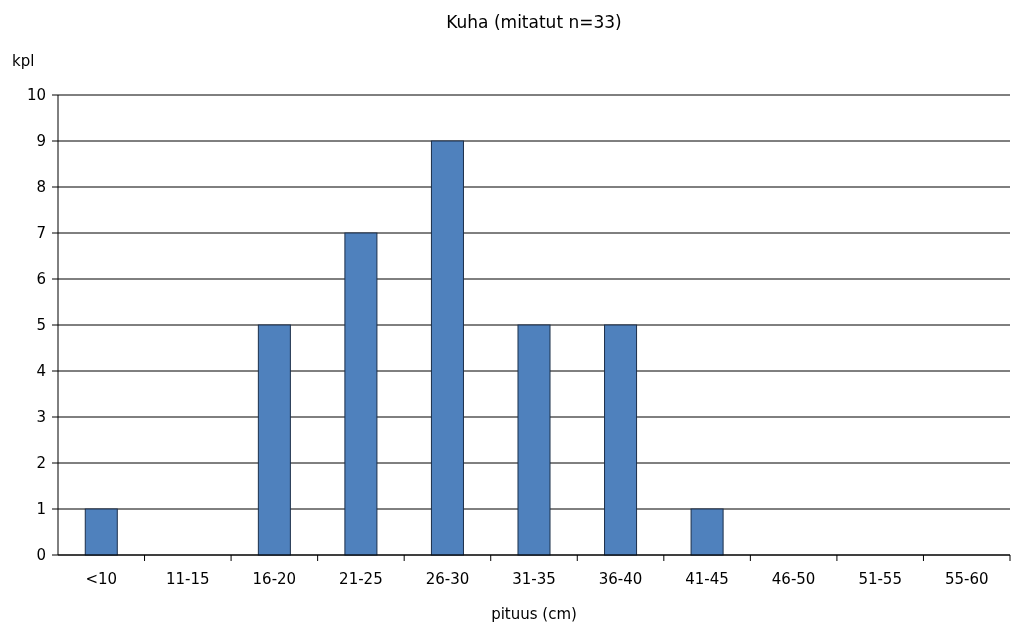 Image resolution: width=1018 pixels, height=629 pixels. What do you see at coordinates (534, 22) in the screenshot?
I see `chart-title: Kuha (mitatut n=33)` at bounding box center [534, 22].